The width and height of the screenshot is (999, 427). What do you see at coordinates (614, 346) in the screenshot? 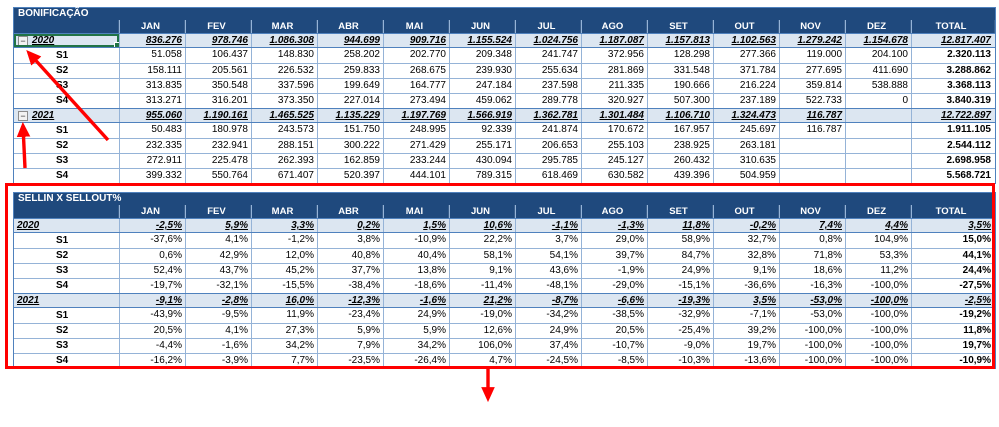
I see `value-cell: -10,7%` at bounding box center [614, 346].